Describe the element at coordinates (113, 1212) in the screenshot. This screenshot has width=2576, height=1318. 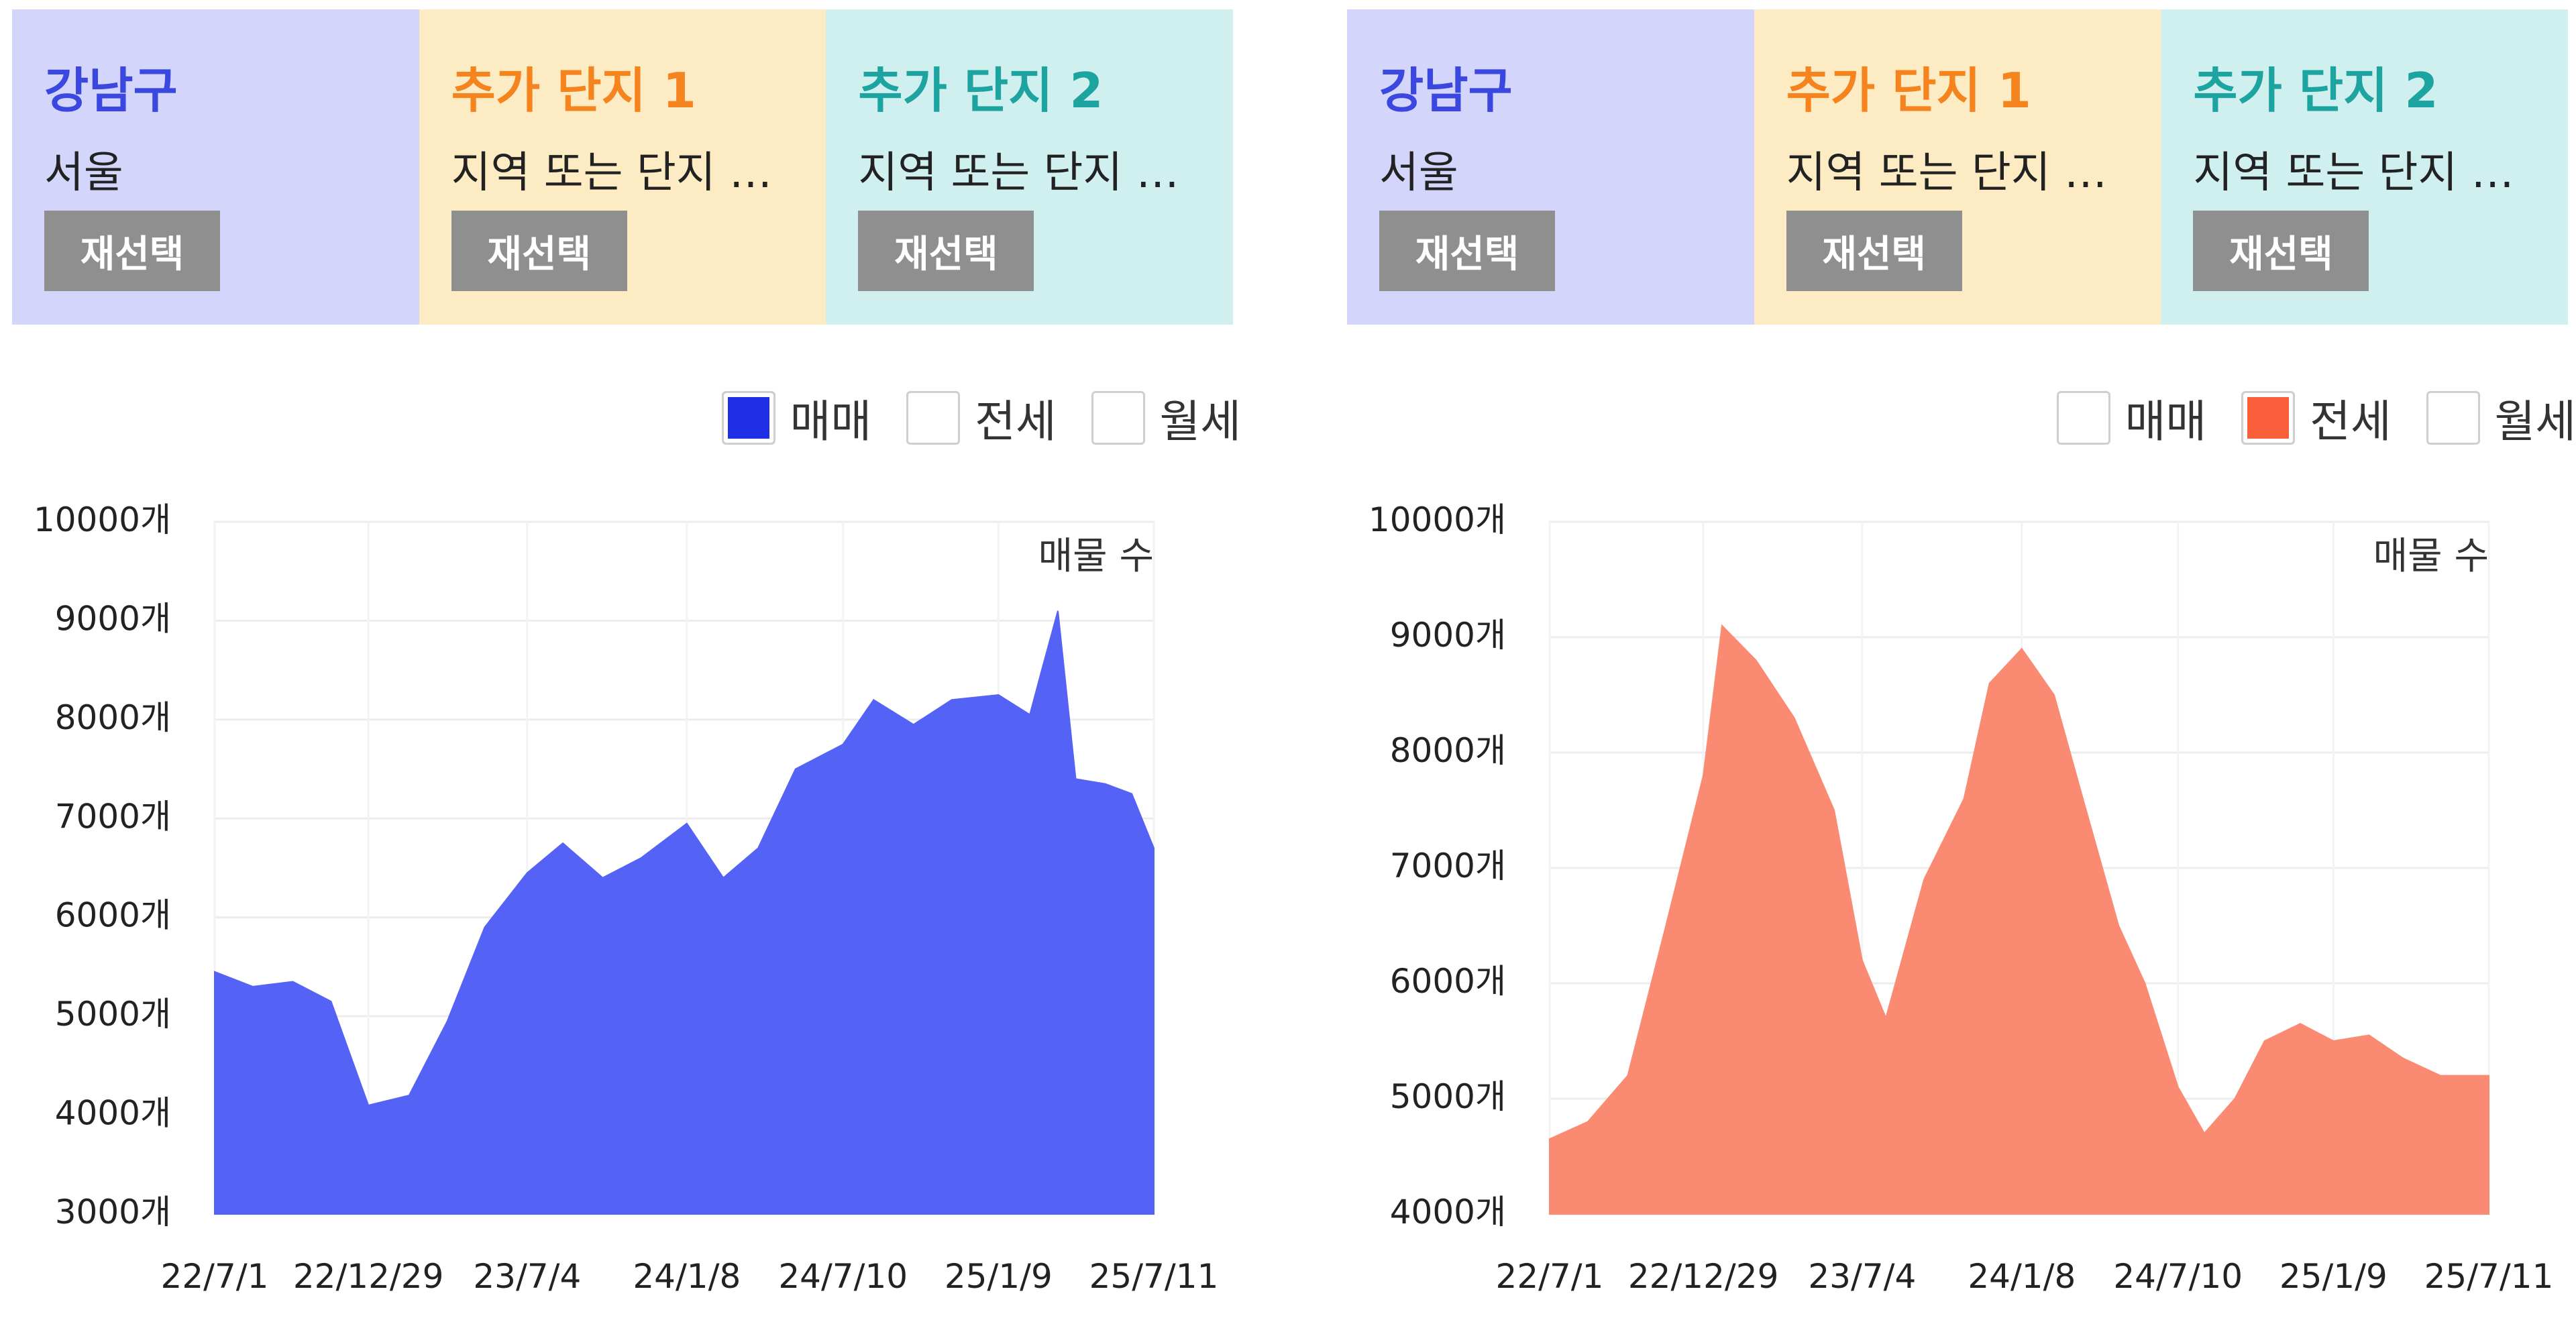
I see `y-tick-label: 3000개` at that location.